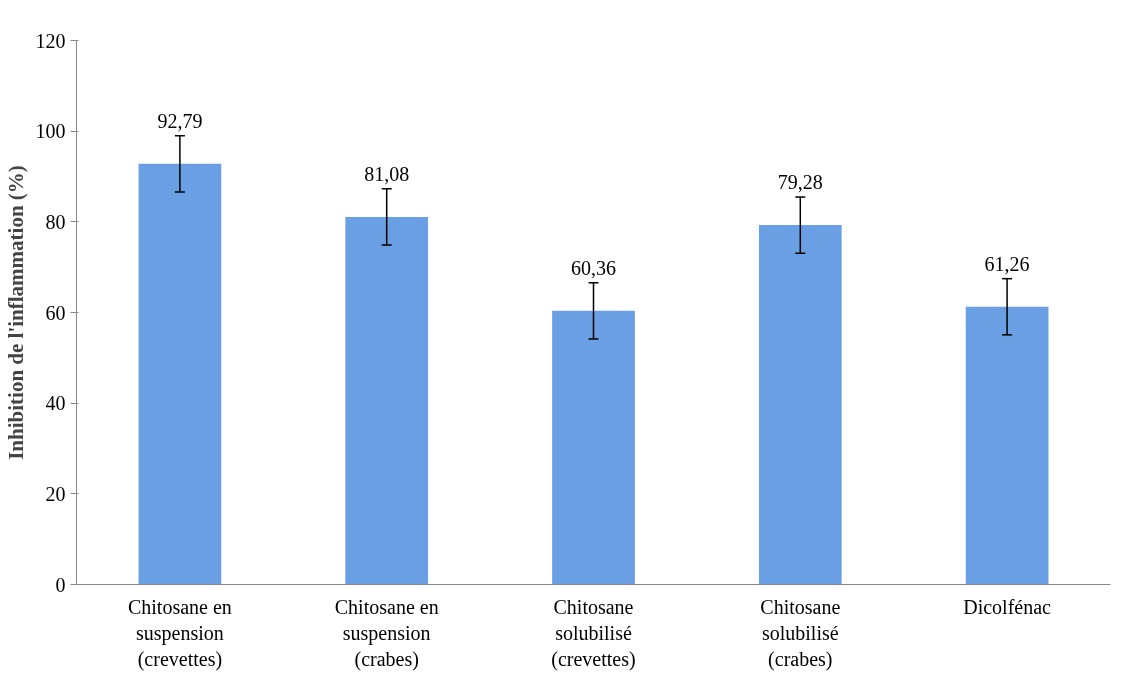  Describe the element at coordinates (55, 221) in the screenshot. I see `y-tick-label: 80` at that location.